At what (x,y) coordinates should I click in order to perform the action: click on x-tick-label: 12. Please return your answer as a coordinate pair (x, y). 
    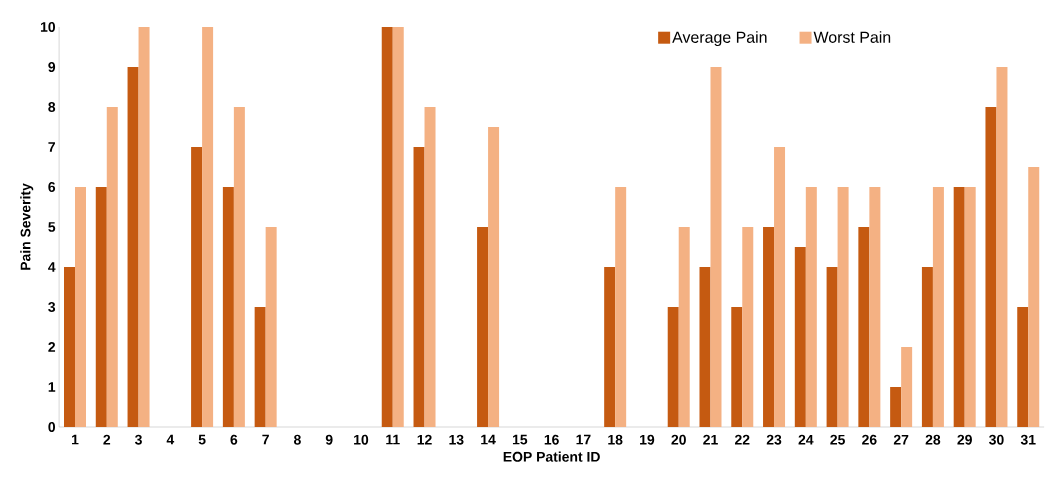
    Looking at the image, I should click on (424, 439).